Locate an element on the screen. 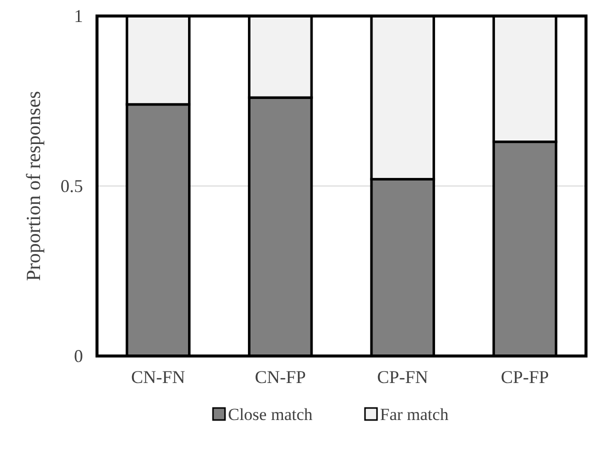 Image resolution: width=600 pixels, height=449 pixels. y-tick-label: 1 is located at coordinates (78, 16).